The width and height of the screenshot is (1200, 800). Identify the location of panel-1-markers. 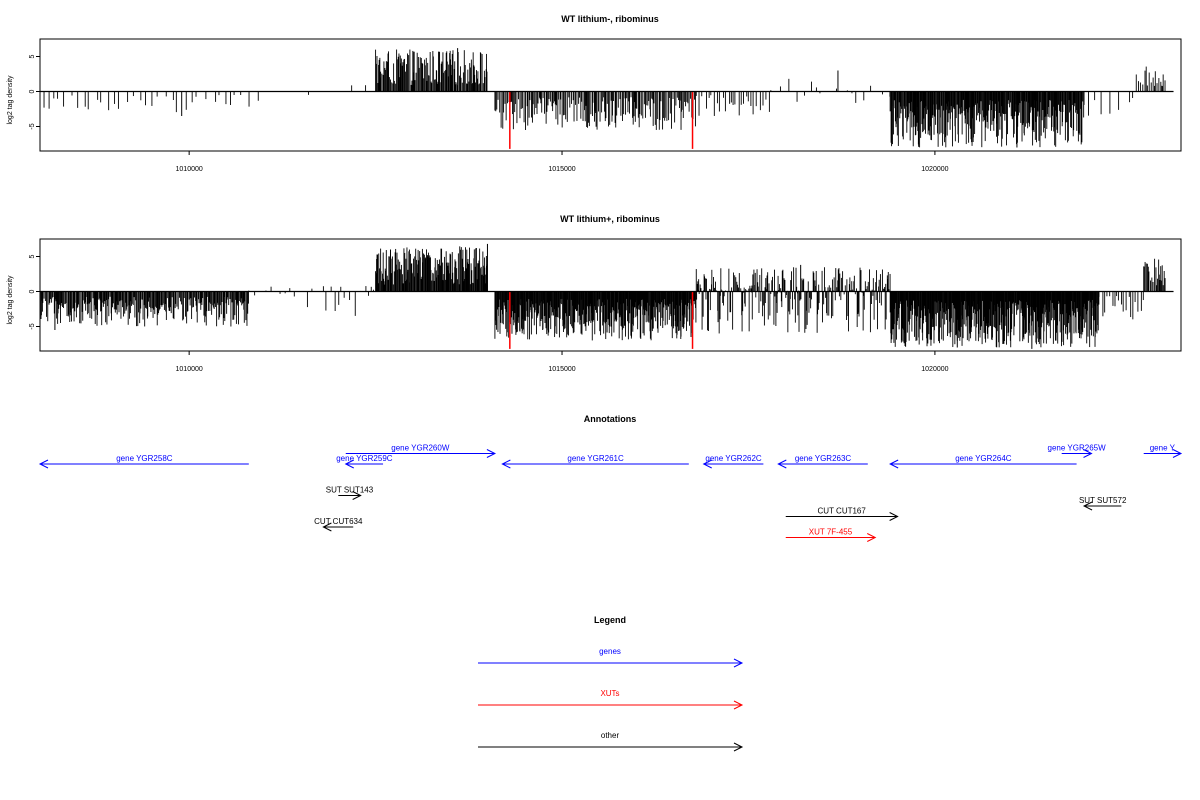
(601, 120).